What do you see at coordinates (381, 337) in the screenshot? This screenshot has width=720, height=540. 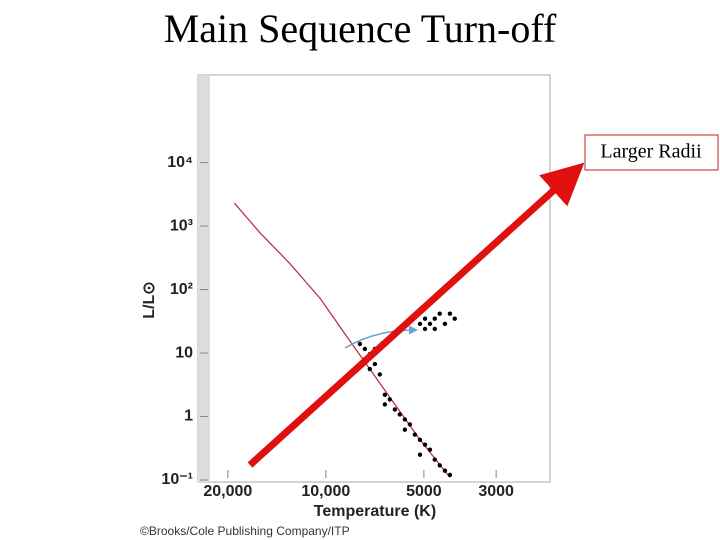 I see `evolution-arrow` at bounding box center [381, 337].